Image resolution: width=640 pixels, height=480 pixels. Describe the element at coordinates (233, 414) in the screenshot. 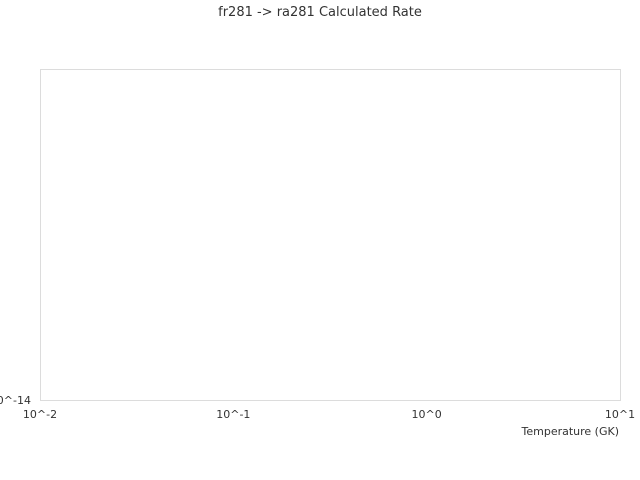

I see `x-tick-label: 10^-1` at that location.